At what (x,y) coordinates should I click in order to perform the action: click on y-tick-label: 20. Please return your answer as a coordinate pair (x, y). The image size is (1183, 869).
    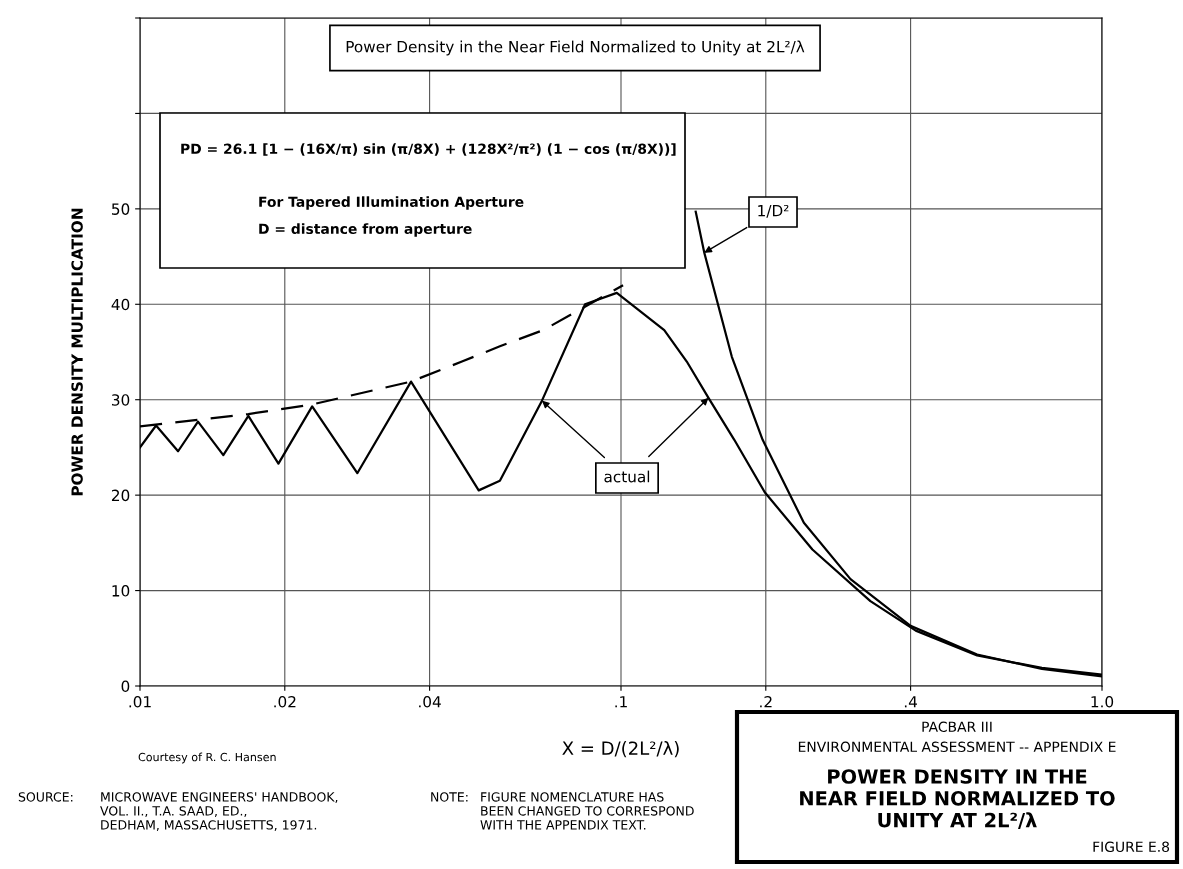
    Looking at the image, I should click on (120, 495).